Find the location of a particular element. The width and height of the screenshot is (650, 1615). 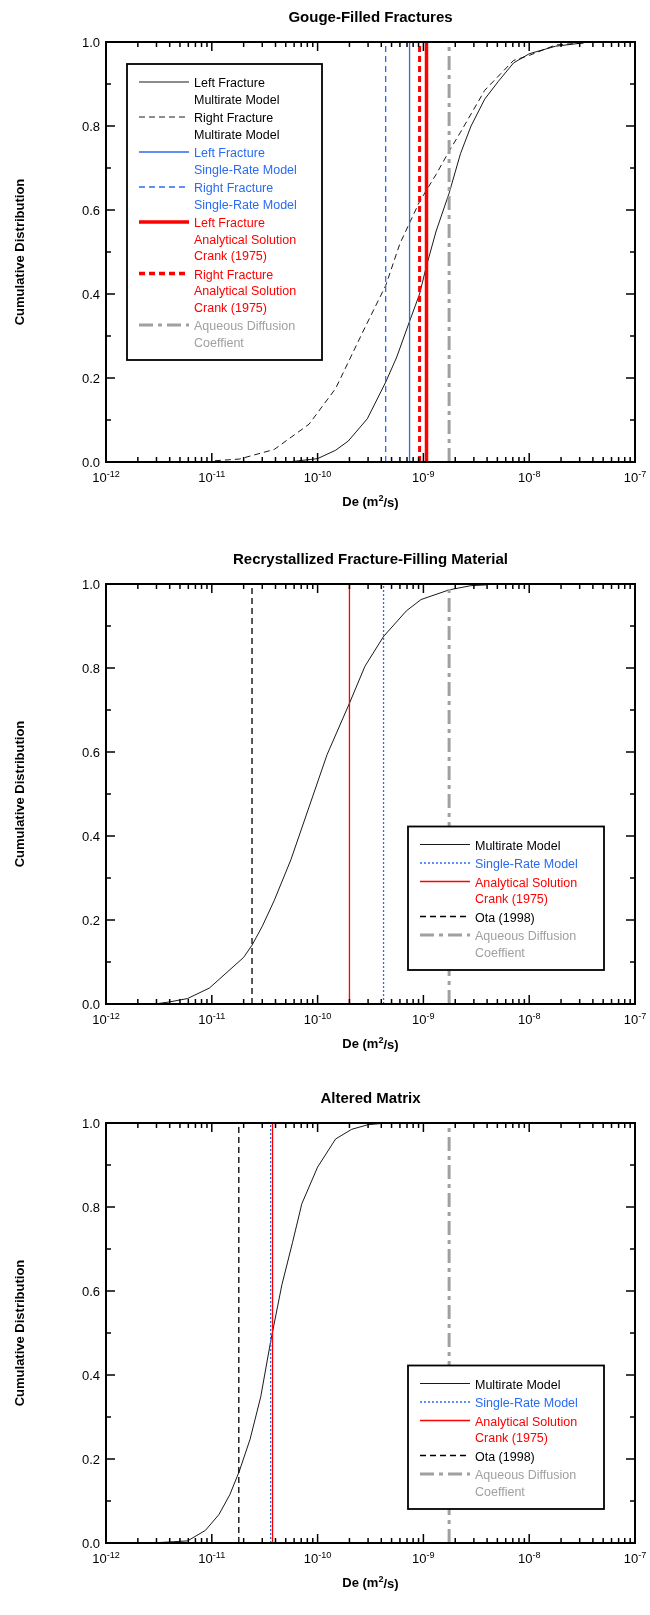

legend-label: Right Fracture Multirate Model is located at coordinates (237, 126).